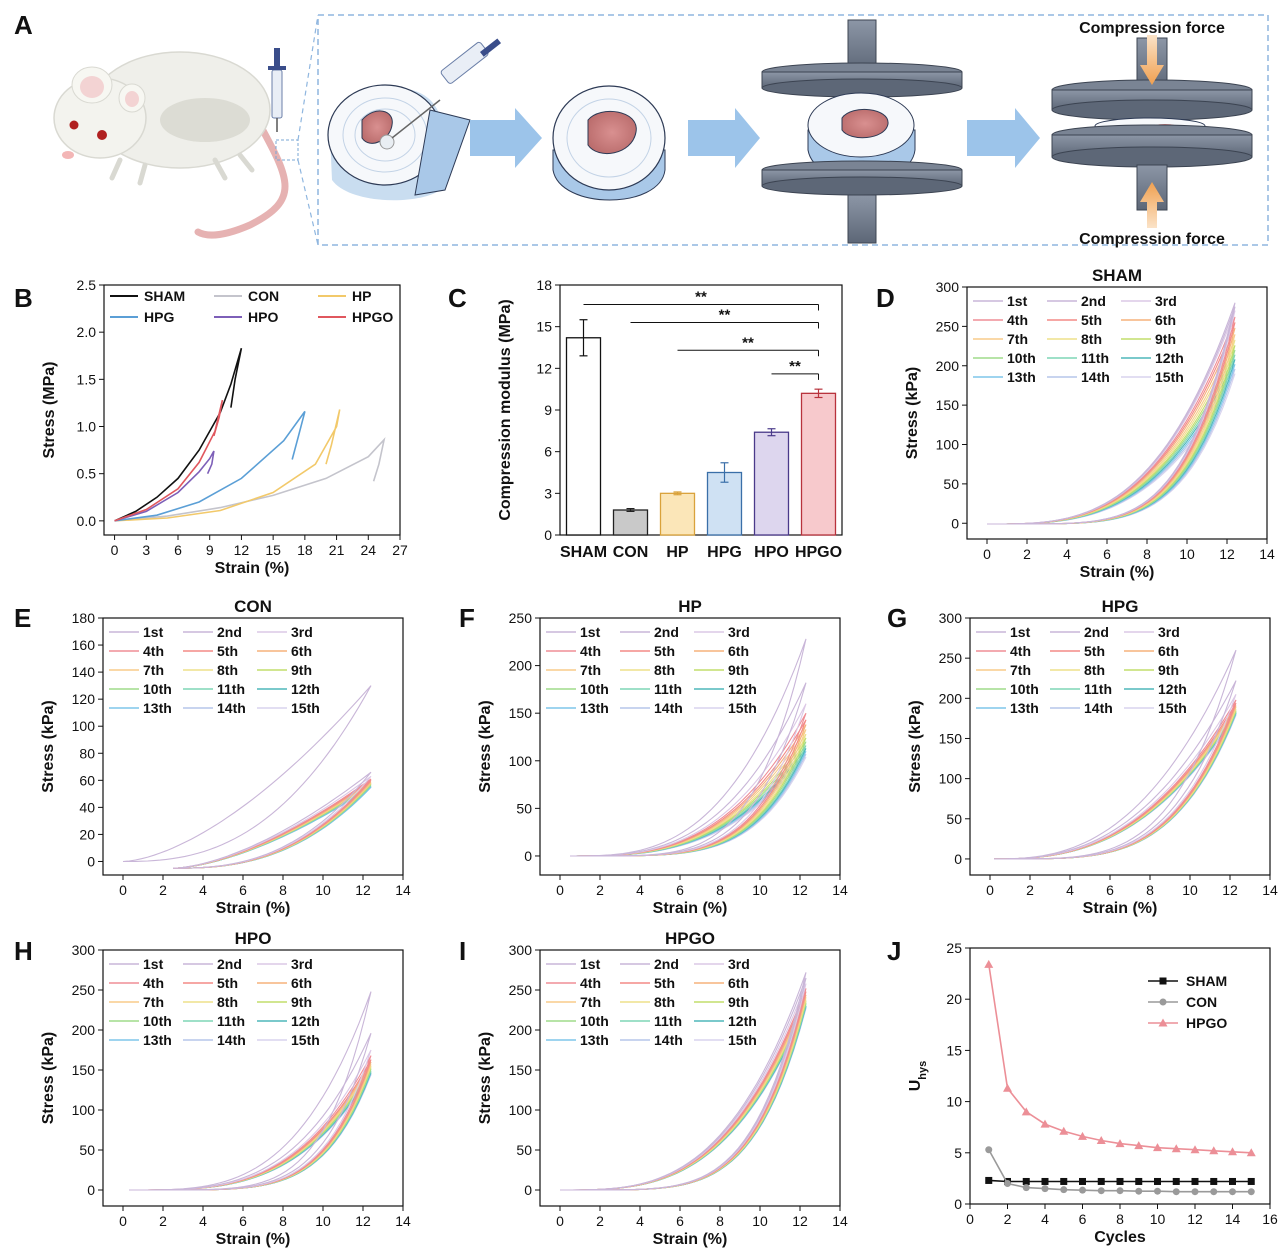 This screenshot has height=1256, width=1280. What do you see at coordinates (87, 427) in the screenshot?
I see `y-tick-label: 1.0` at bounding box center [87, 427].